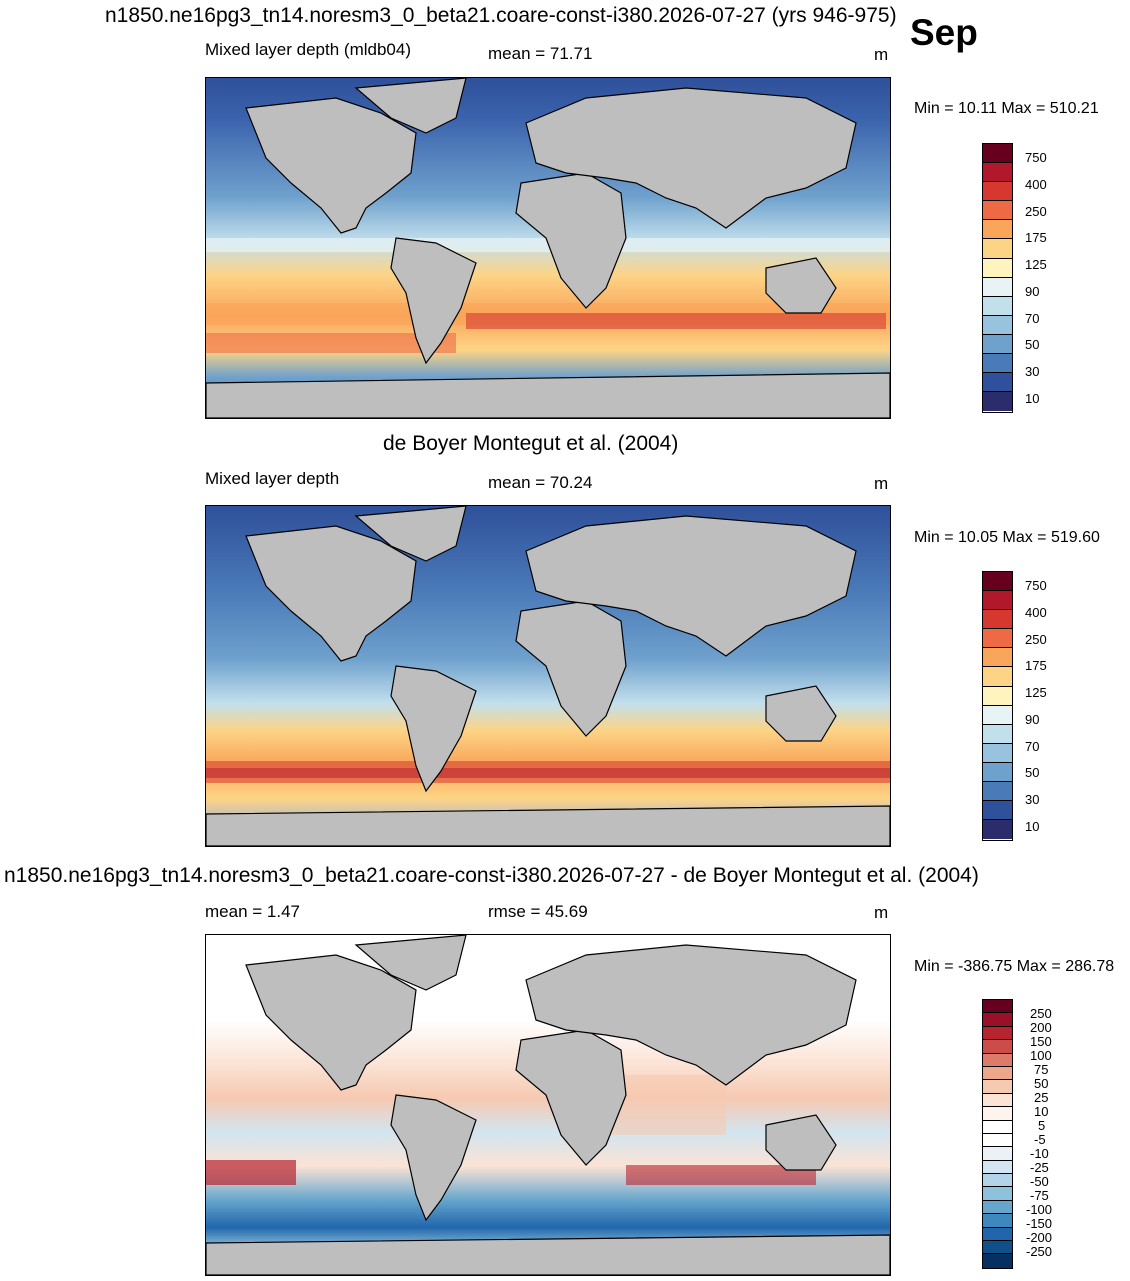 This screenshot has width=1130, height=1281. What do you see at coordinates (1041, 1027) in the screenshot?
I see `panel3-colorbar-label: 200` at bounding box center [1041, 1027].